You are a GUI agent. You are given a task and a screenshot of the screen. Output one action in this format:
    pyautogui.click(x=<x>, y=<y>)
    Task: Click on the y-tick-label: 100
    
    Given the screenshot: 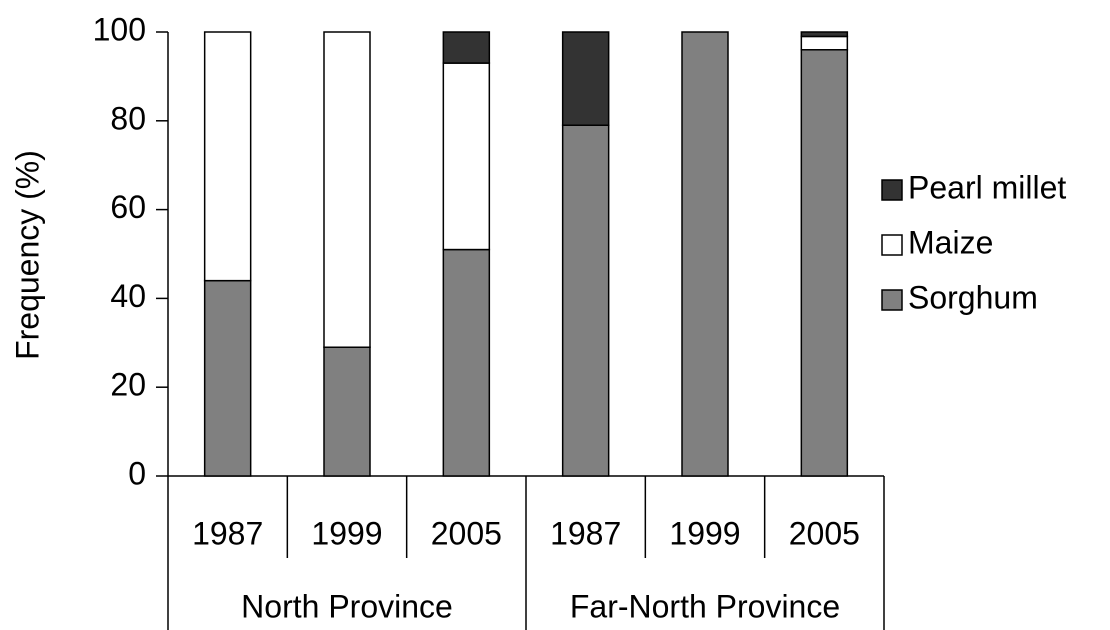 What is the action you would take?
    pyautogui.click(x=119, y=29)
    